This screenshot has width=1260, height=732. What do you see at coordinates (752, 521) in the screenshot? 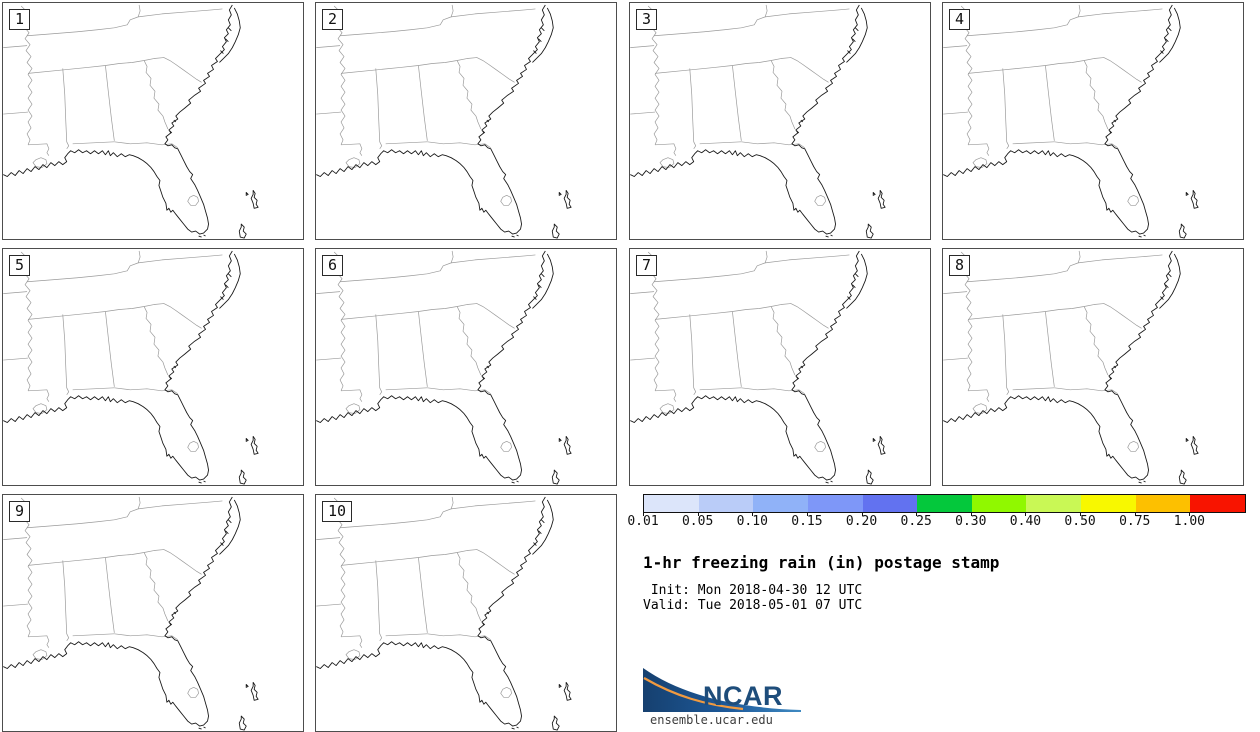
I see `colorbar-tick-label: 0.10` at bounding box center [752, 521].